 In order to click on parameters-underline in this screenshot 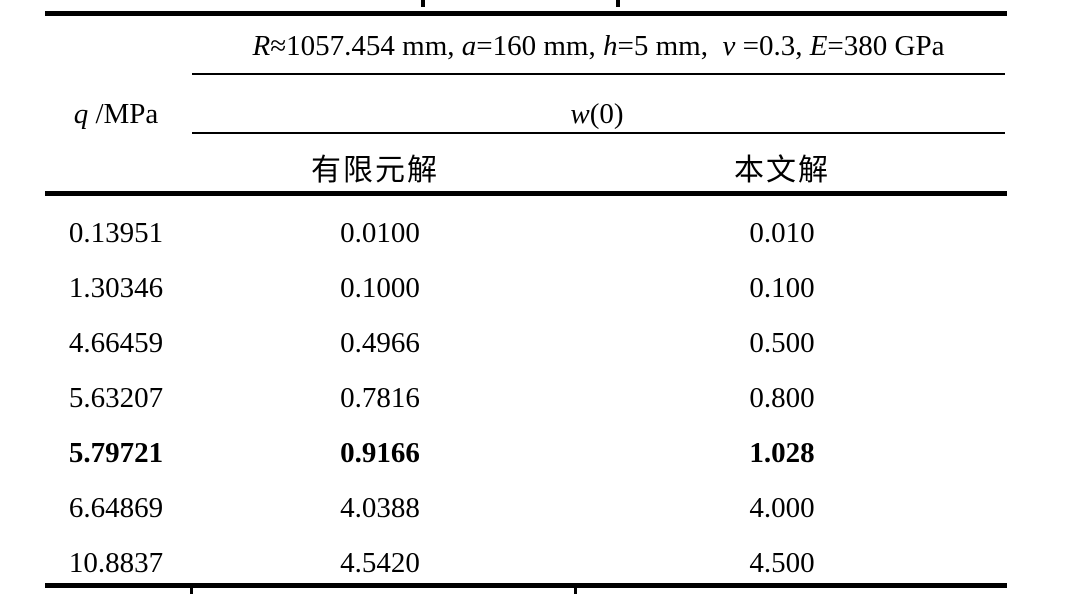, I will do `click(598, 74)`.